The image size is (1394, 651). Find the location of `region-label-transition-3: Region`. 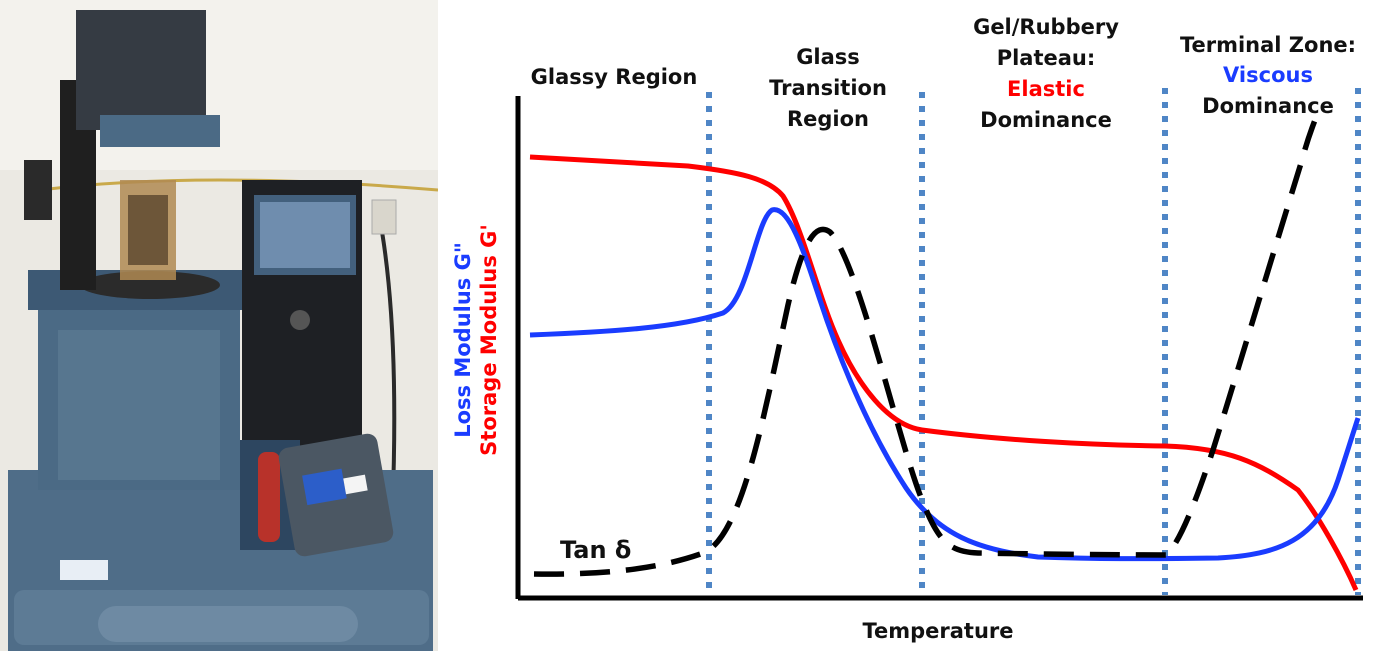

region-label-transition-3: Region is located at coordinates (828, 119).